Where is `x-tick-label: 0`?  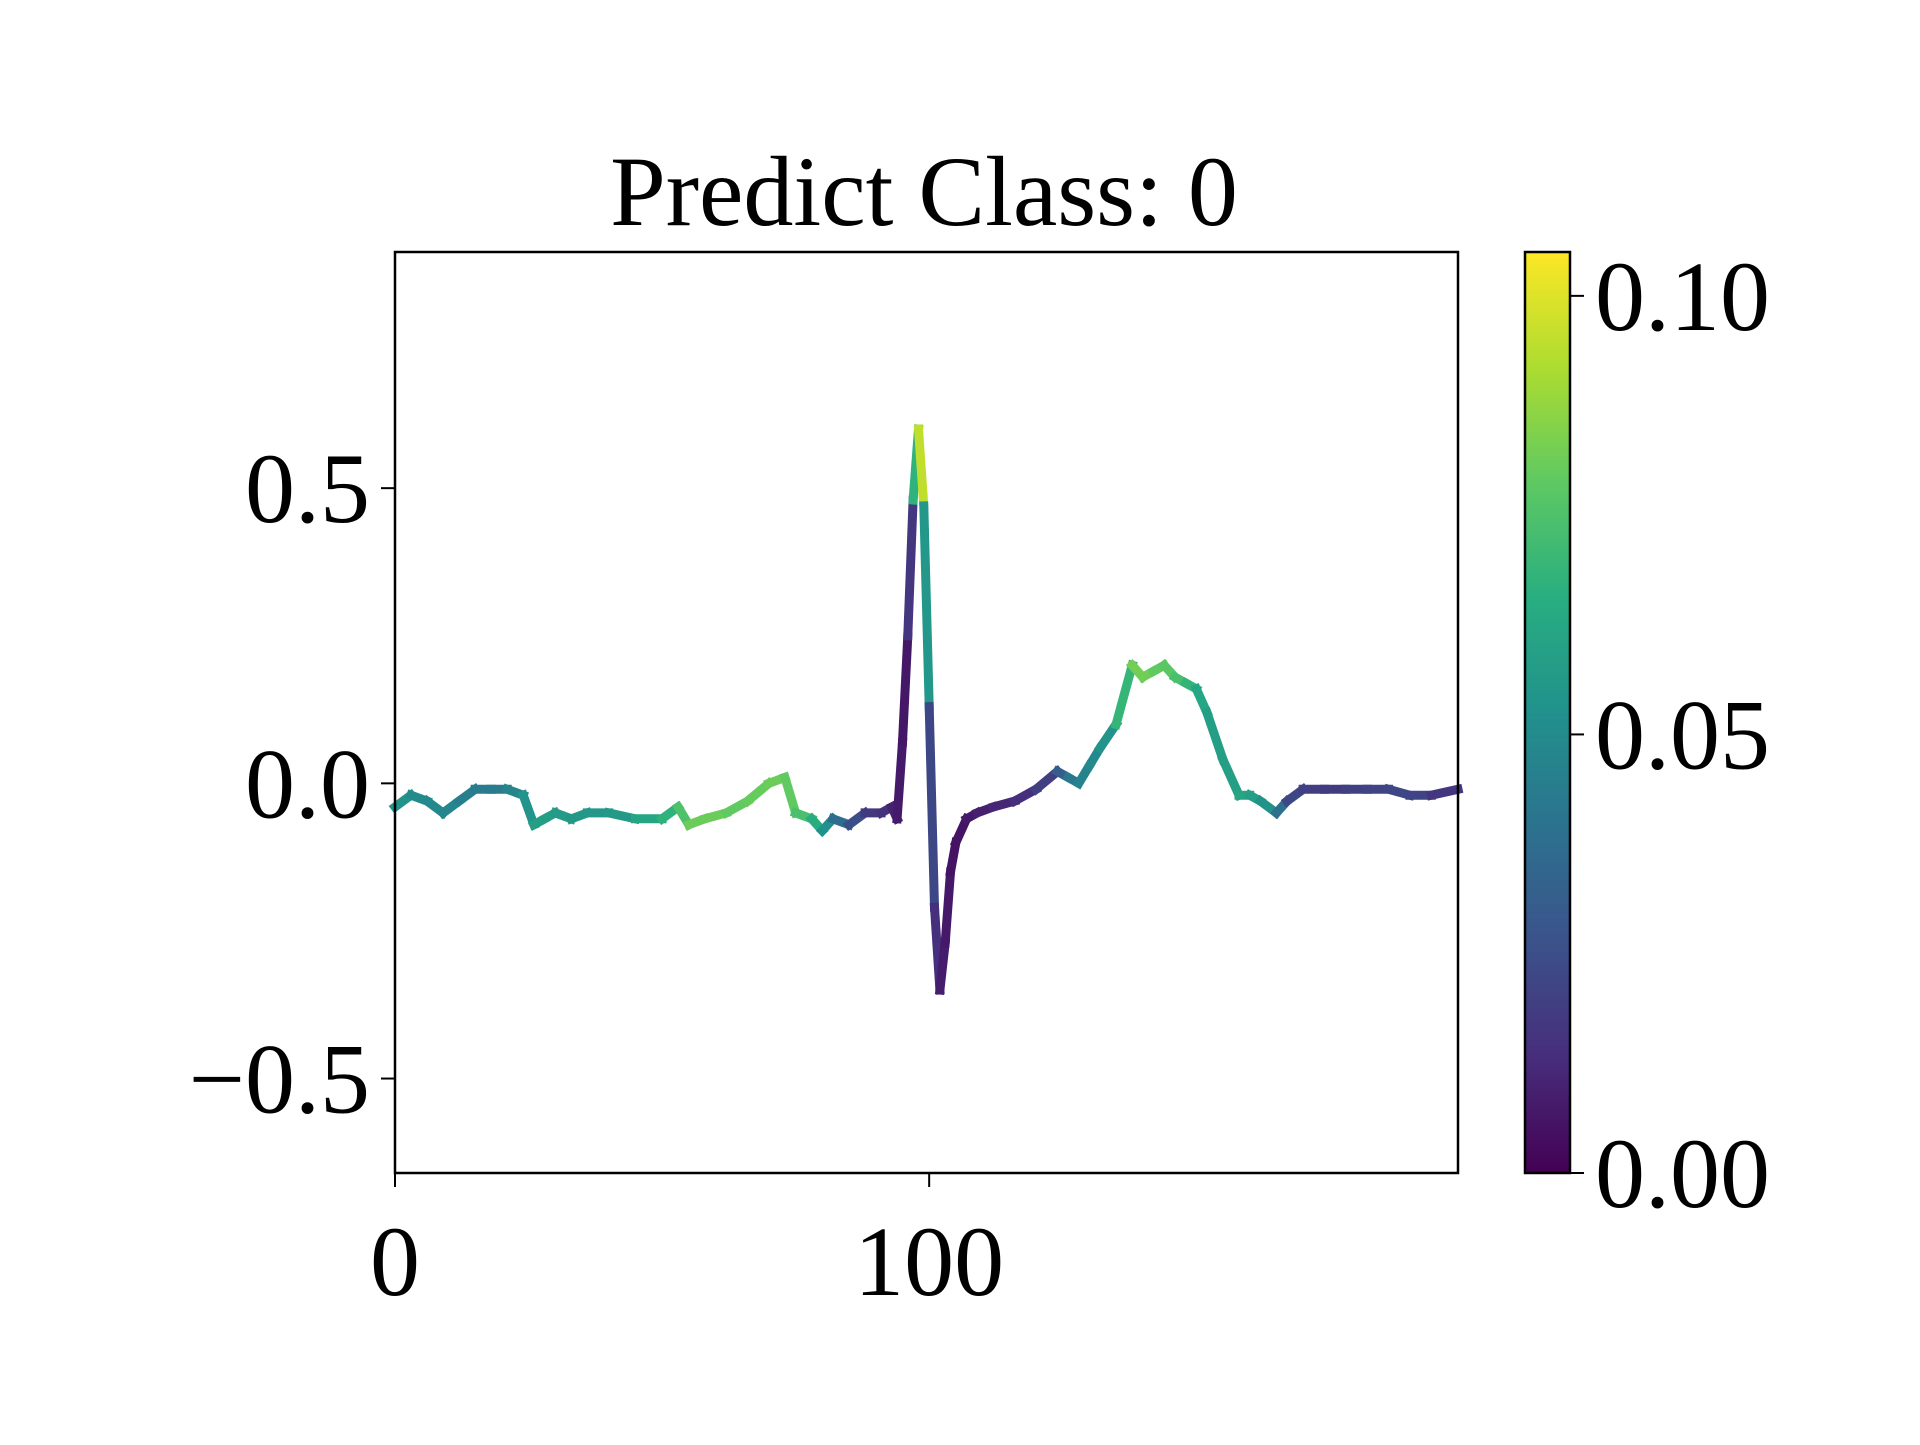
x-tick-label: 0 is located at coordinates (395, 1261).